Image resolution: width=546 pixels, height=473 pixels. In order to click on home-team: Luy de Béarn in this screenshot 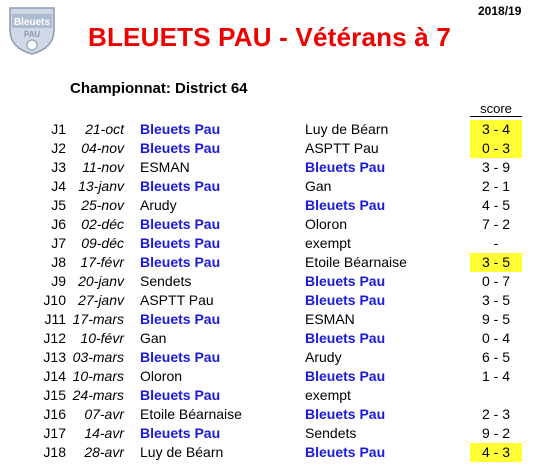, I will do `click(182, 452)`.